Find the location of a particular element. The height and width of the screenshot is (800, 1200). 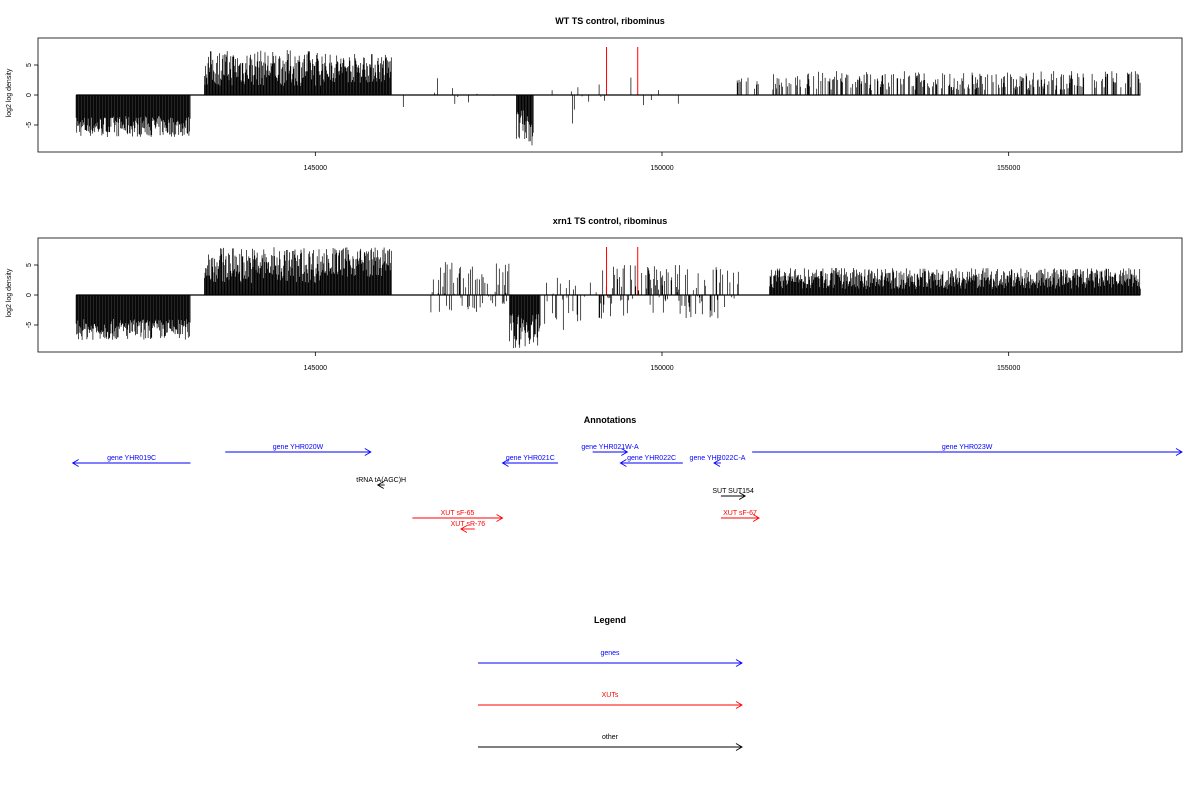

panel-title: WT TS control, ribominus is located at coordinates (610, 21).